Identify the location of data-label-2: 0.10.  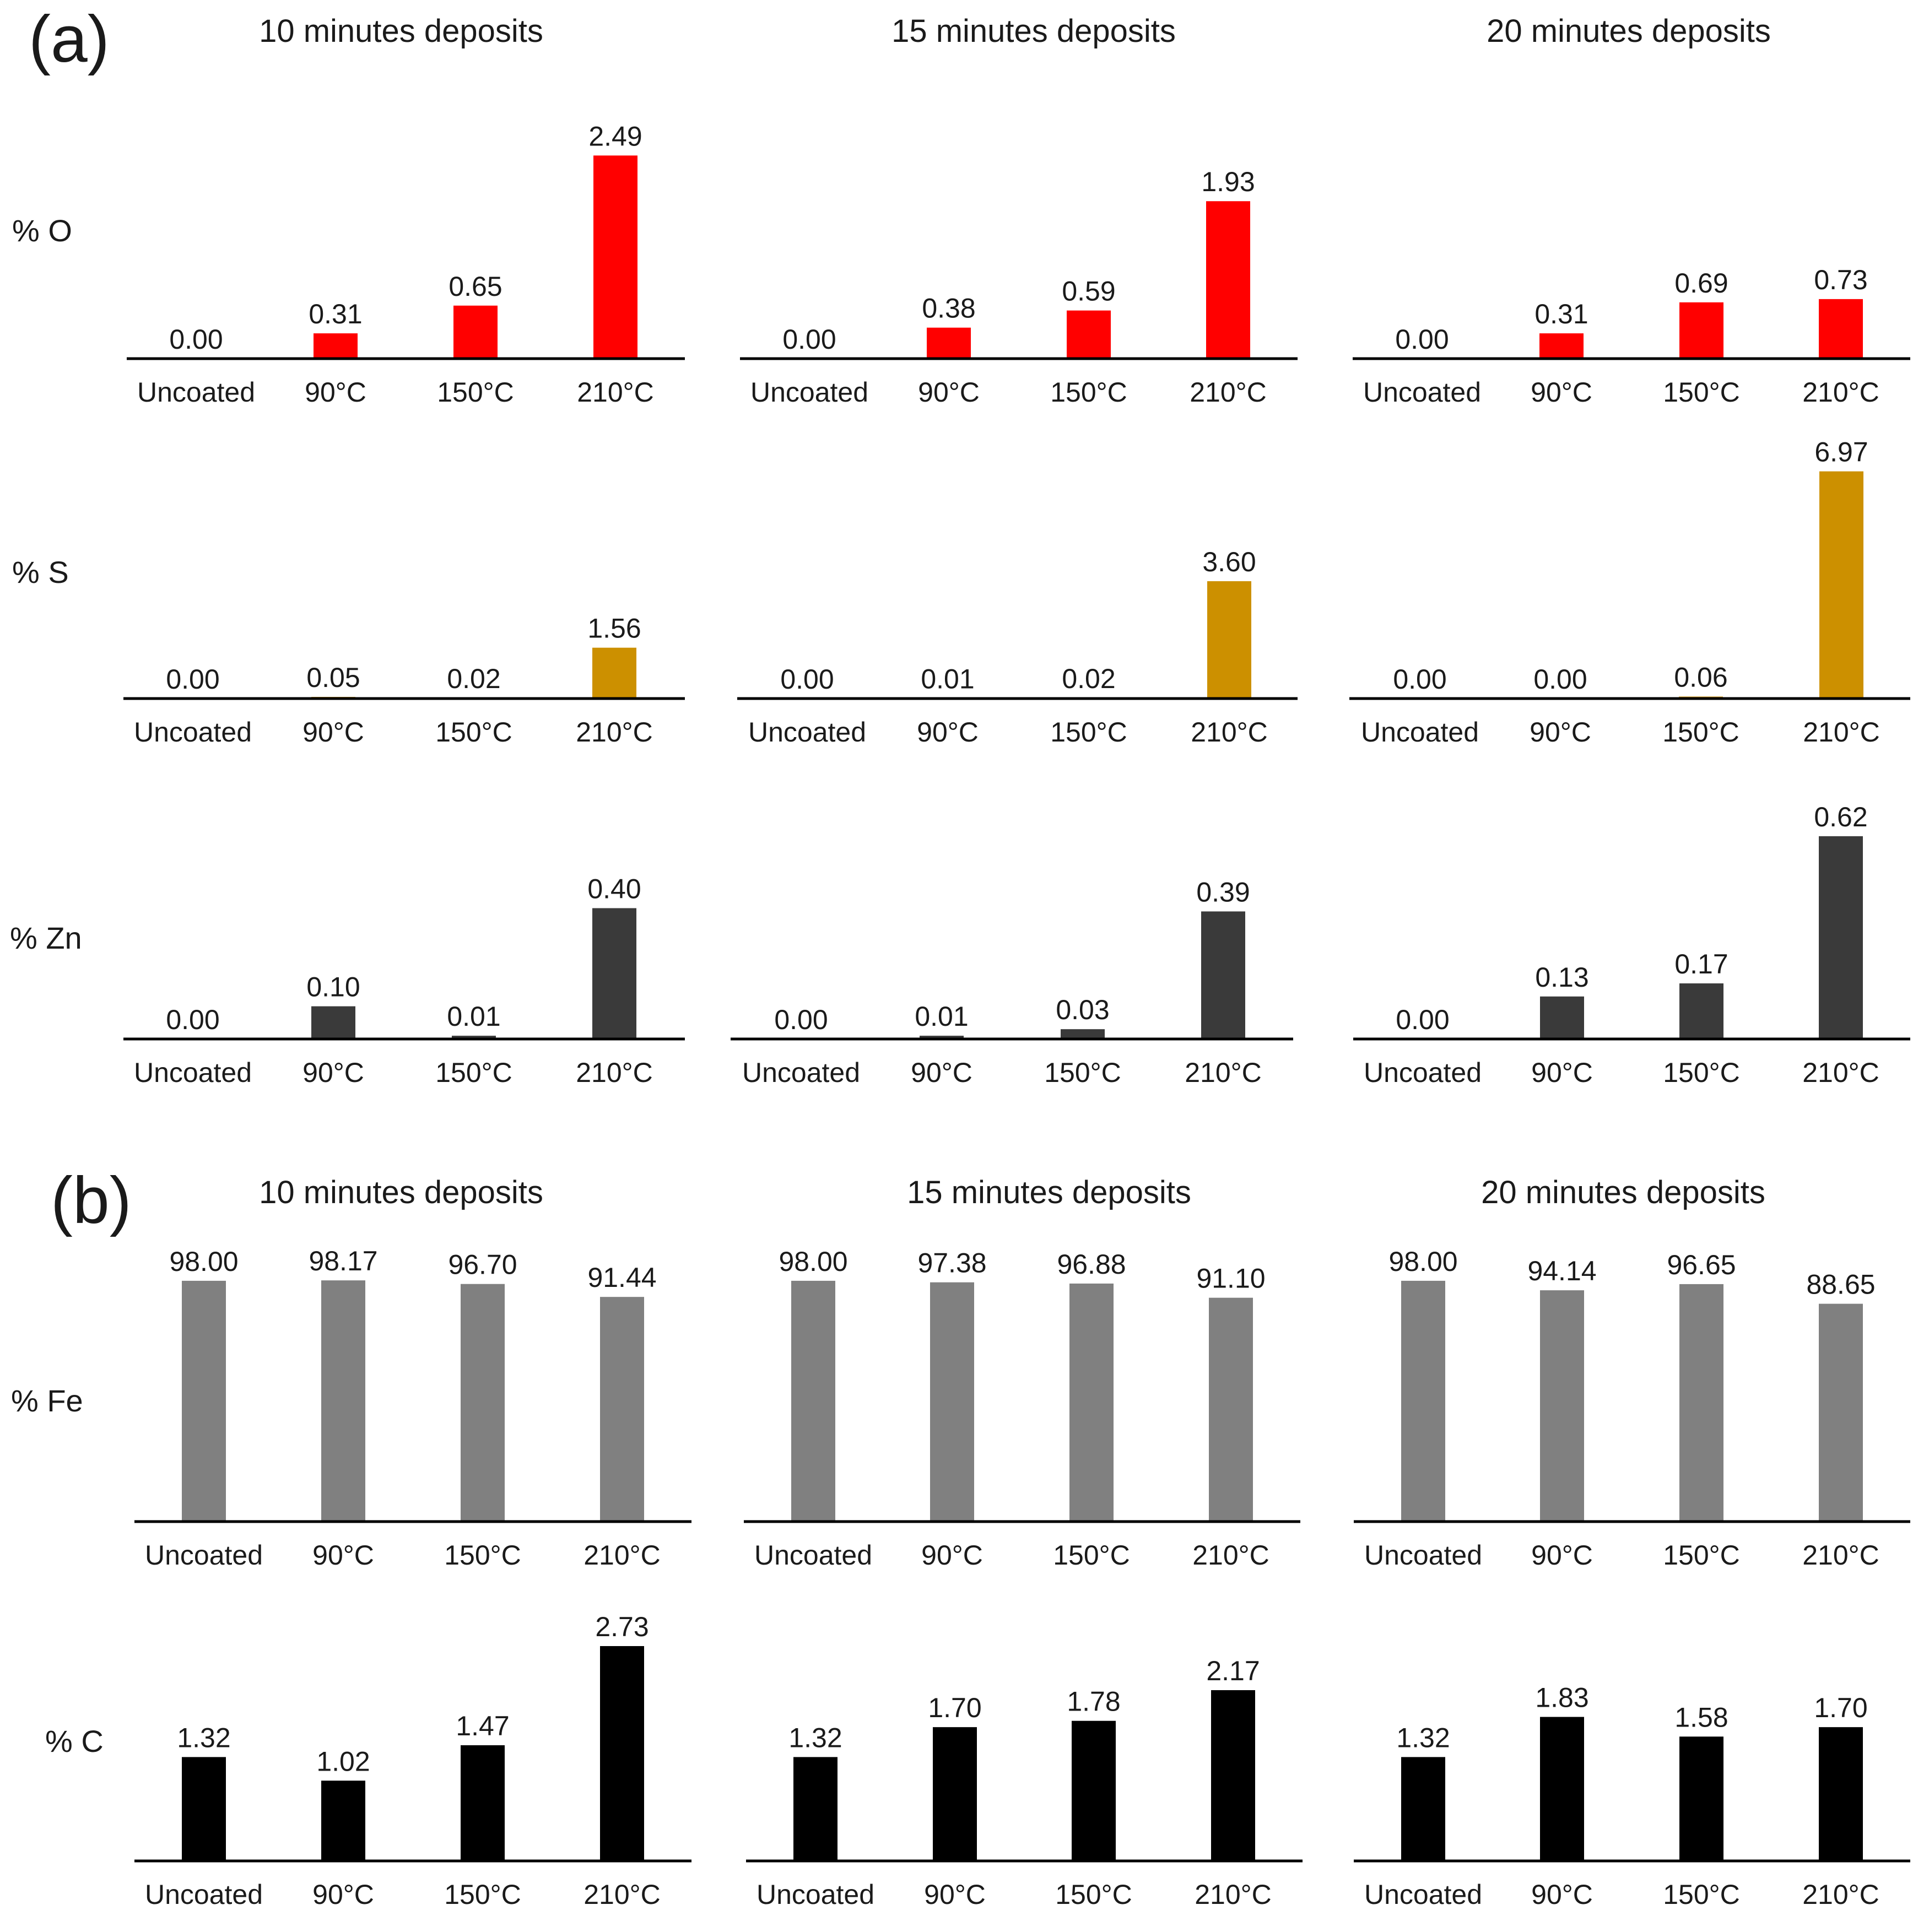
(333, 987).